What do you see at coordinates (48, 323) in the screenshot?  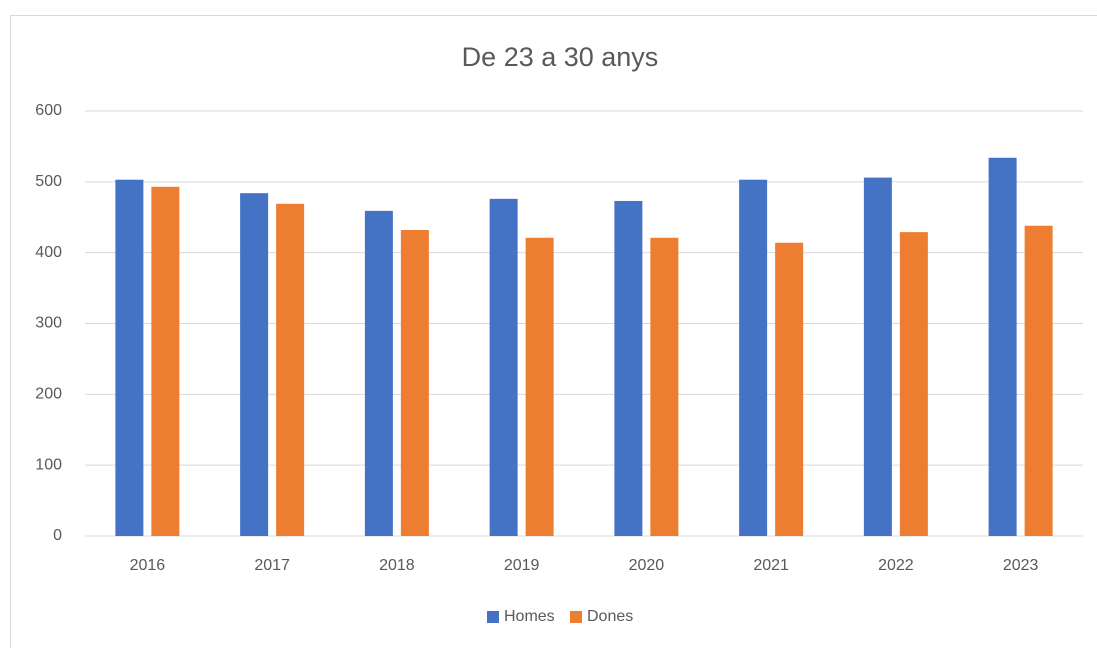 I see `y-tick-label: 300` at bounding box center [48, 323].